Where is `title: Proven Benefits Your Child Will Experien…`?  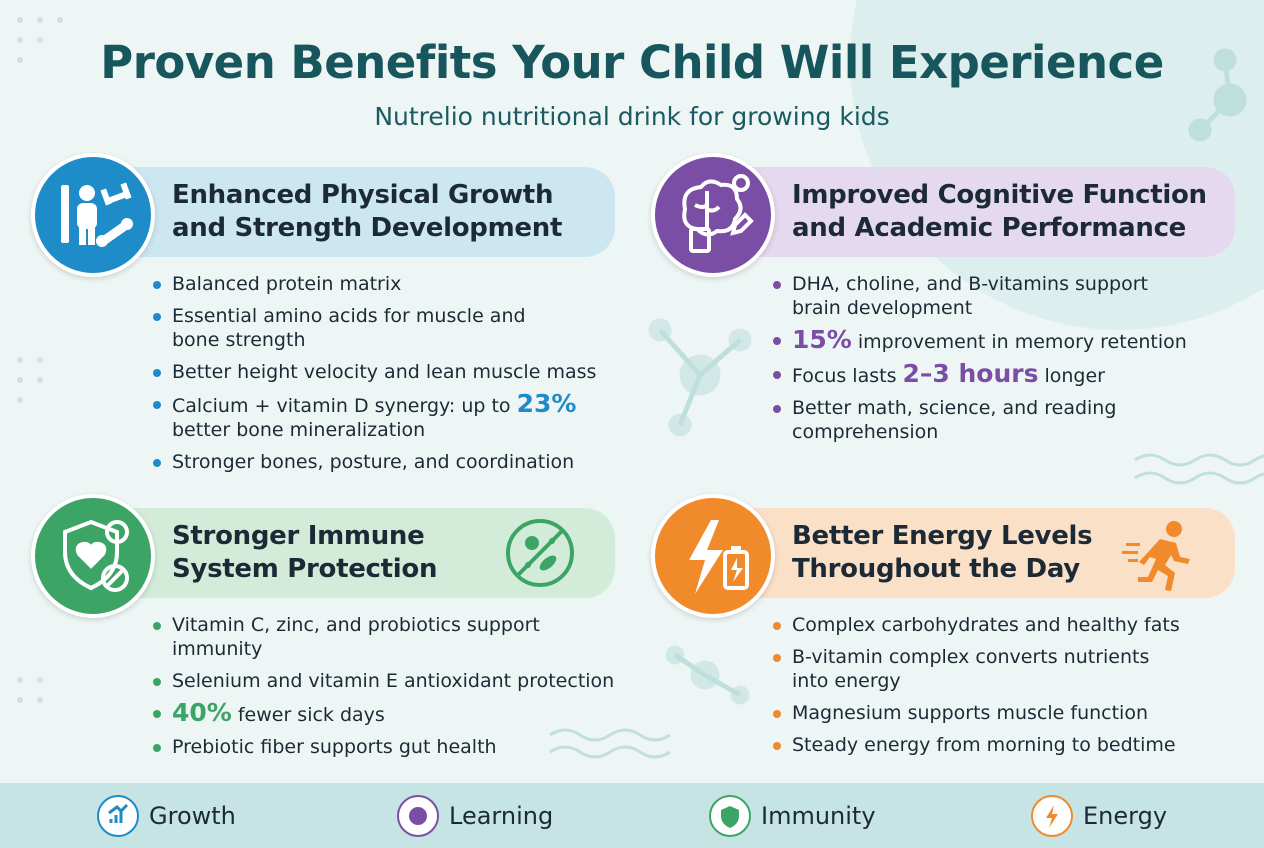
title: Proven Benefits Your Child Will Experien… is located at coordinates (632, 62).